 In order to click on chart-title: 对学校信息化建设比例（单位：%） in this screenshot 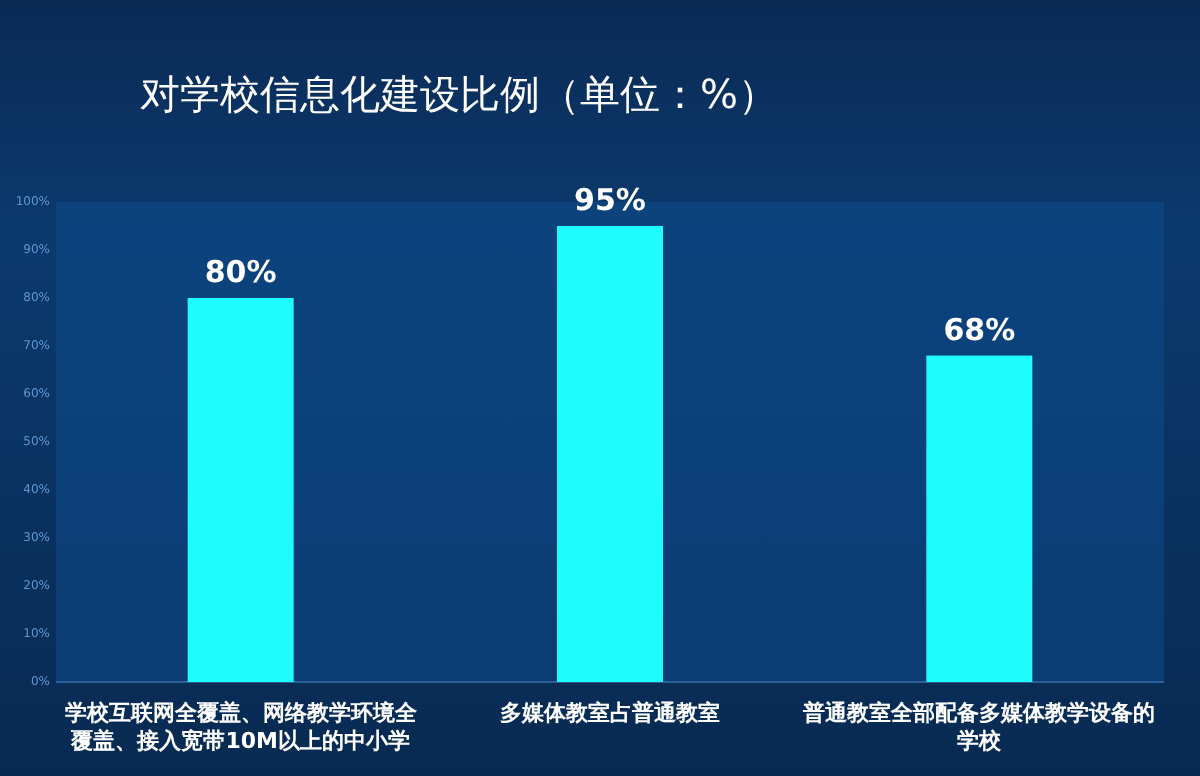, I will do `click(459, 95)`.